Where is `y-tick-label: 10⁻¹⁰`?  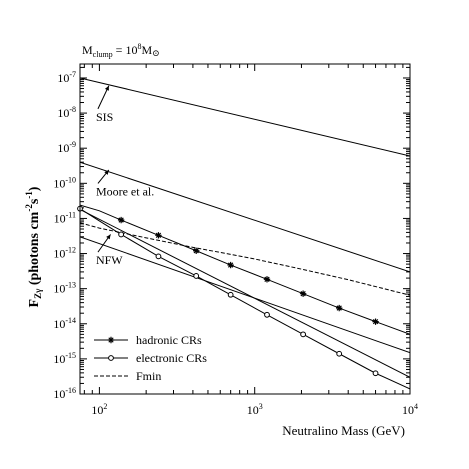
y-tick-label: 10⁻¹⁰ is located at coordinates (64, 182).